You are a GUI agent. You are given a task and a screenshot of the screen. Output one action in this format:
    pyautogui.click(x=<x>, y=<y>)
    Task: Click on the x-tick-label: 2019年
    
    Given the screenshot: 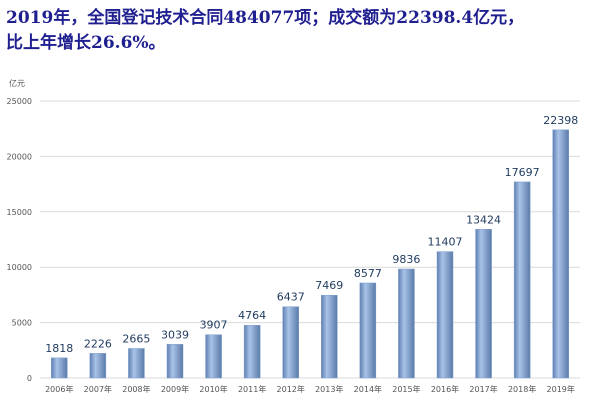 What is the action you would take?
    pyautogui.click(x=561, y=389)
    